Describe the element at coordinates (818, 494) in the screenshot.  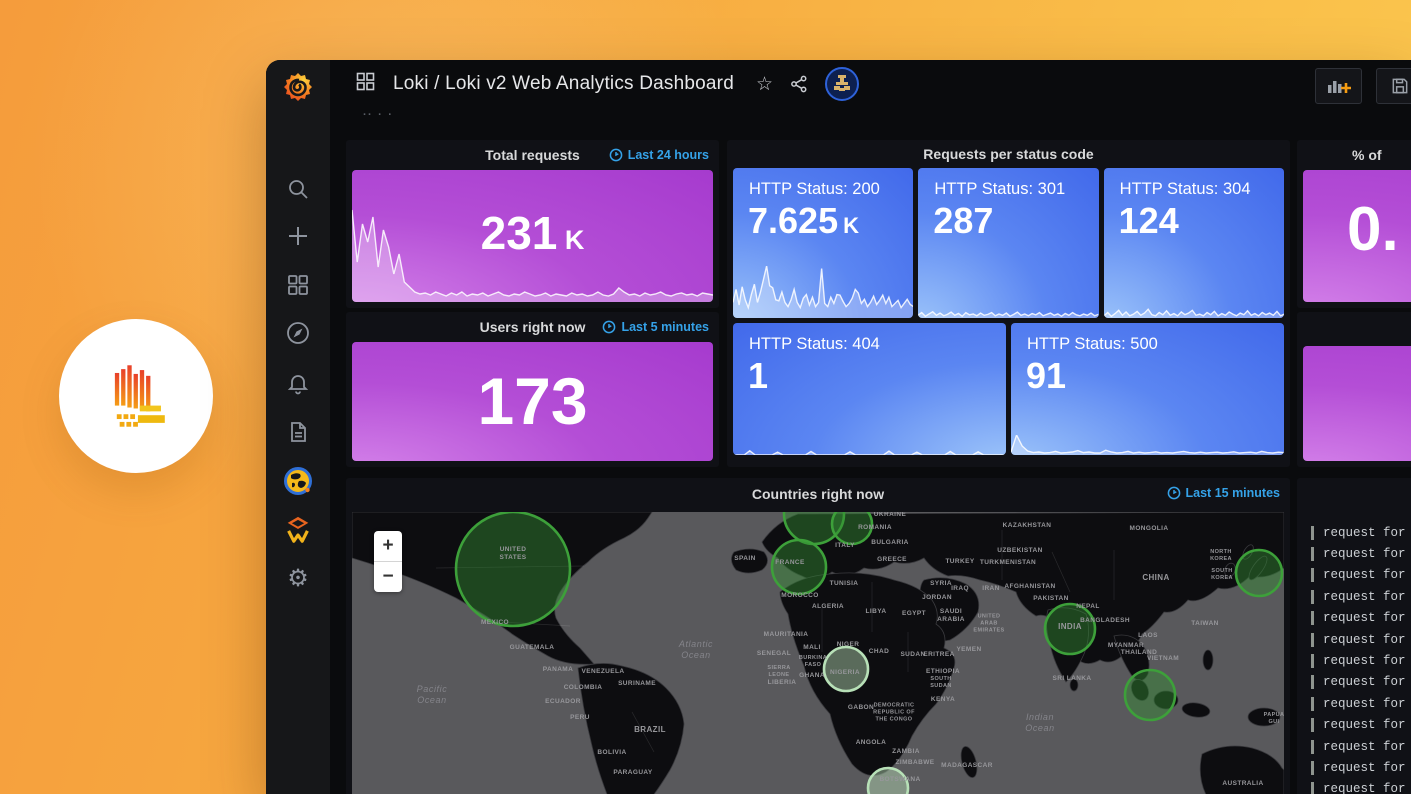
I see `panel-header: Countries right now Last 15 minutes` at that location.